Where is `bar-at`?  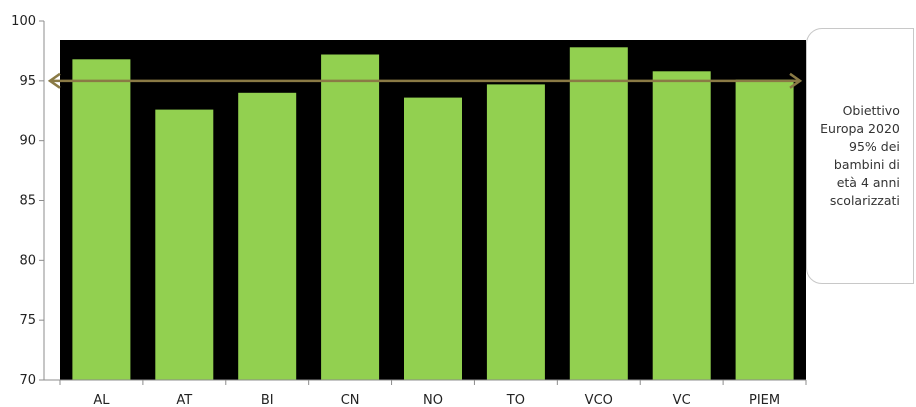
bar-at is located at coordinates (184, 244).